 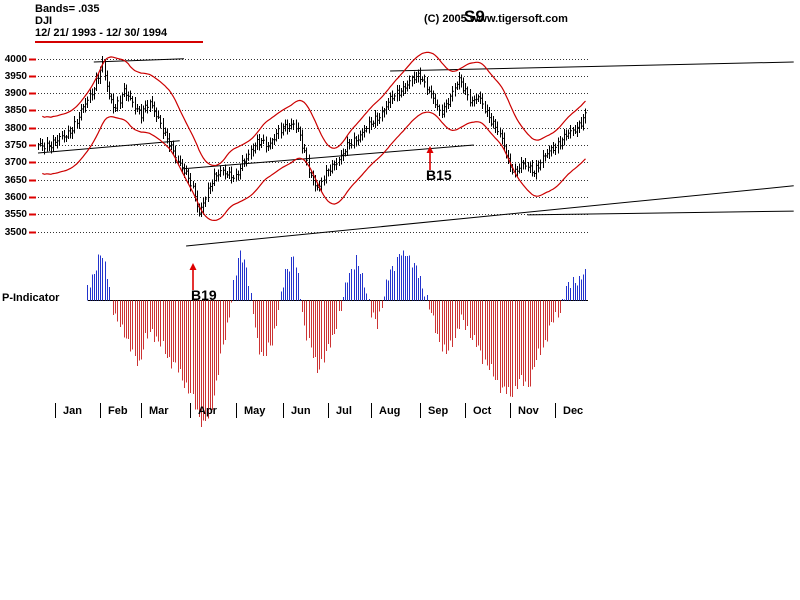 What do you see at coordinates (15, 110) in the screenshot?
I see `price-axis-label: 3850` at bounding box center [15, 110].